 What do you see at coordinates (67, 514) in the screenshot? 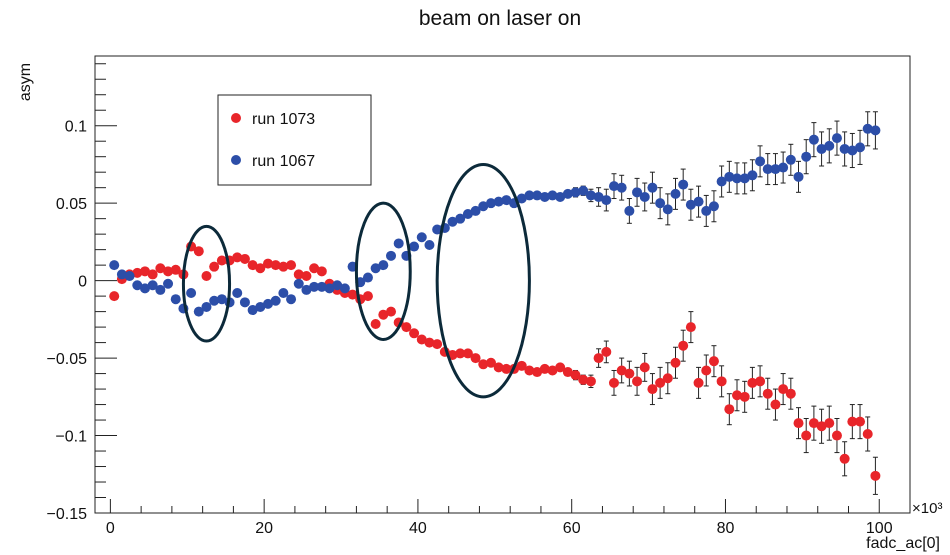
I see `y-tick-label: −0.15` at bounding box center [67, 514].